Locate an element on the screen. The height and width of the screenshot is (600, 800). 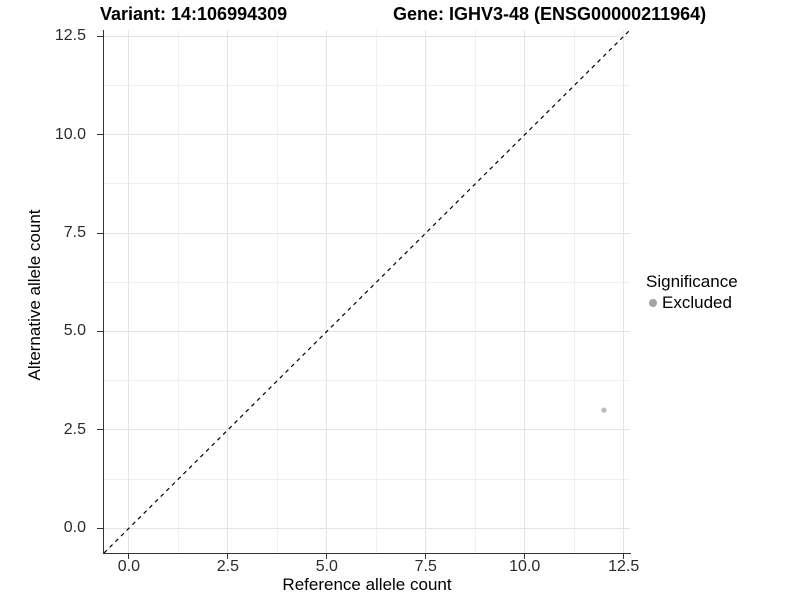
x-axis-title: Reference allele count is located at coordinates (367, 584).